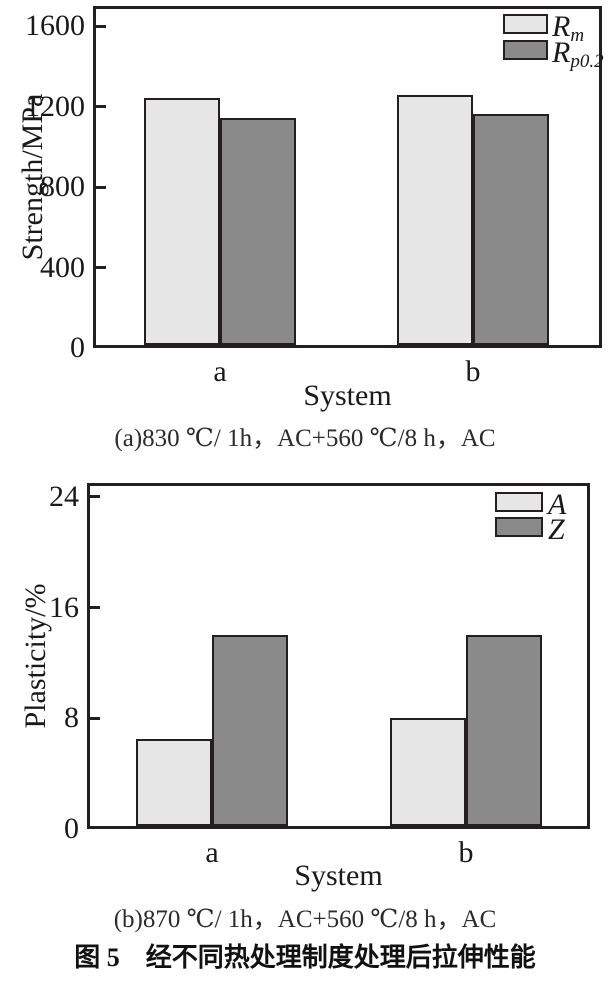  I want to click on caption-panel-a: (a)830 ℃/ 1h，AC+560 ℃/8 h，AC, so click(305, 438).